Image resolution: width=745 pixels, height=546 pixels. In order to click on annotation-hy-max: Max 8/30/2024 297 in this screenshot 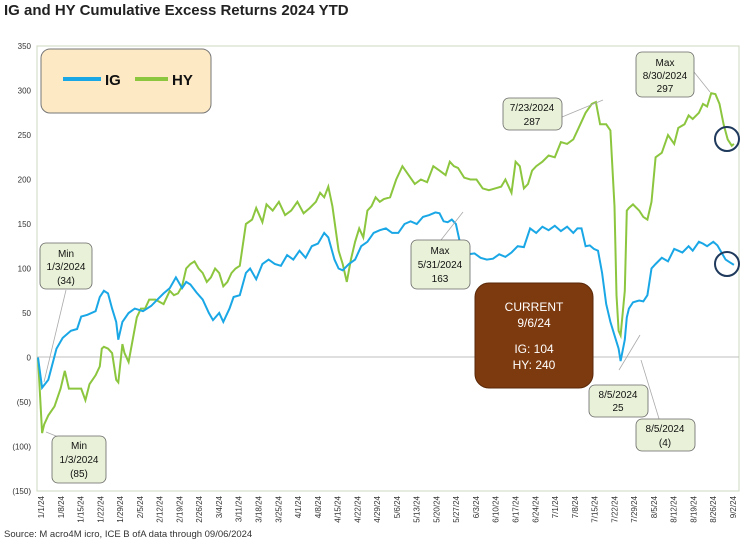, I will do `click(665, 74)`.